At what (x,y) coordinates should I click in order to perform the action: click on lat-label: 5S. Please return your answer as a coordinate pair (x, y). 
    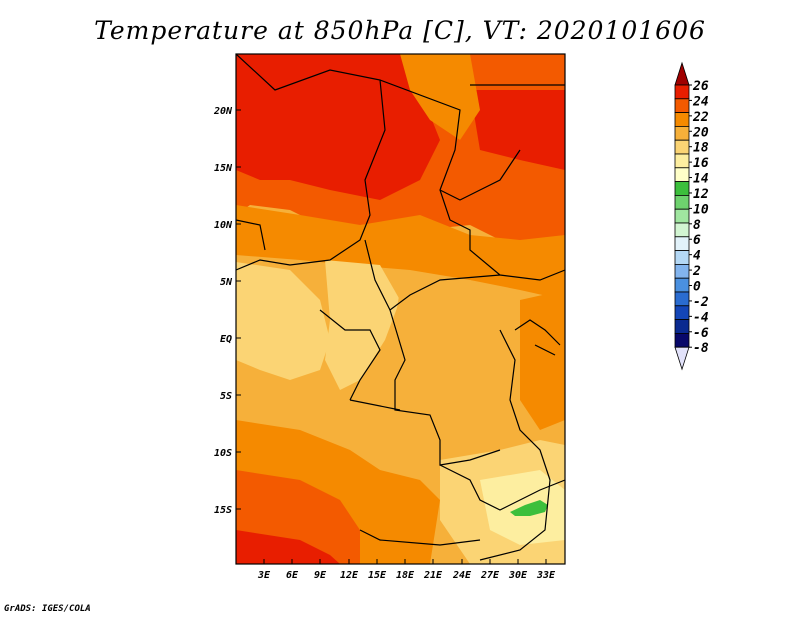
    Looking at the image, I should click on (226, 396).